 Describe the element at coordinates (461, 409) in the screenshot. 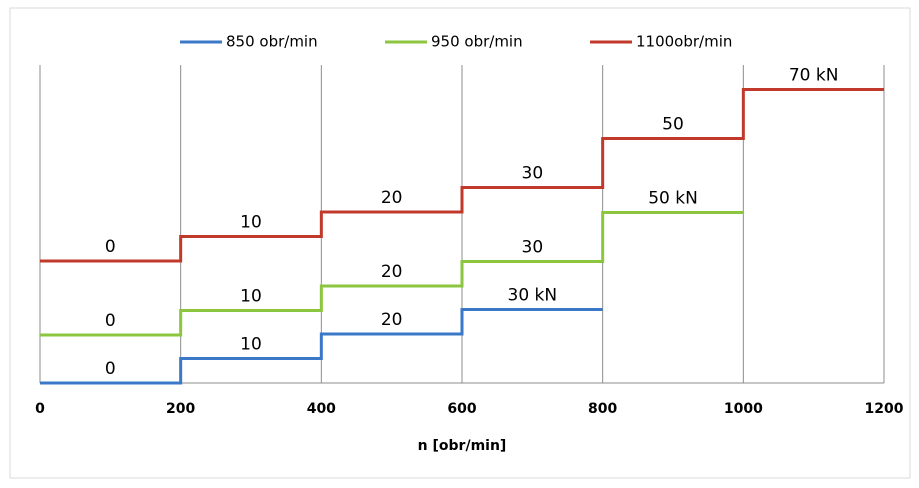

I see `x-tick-label: 600` at that location.